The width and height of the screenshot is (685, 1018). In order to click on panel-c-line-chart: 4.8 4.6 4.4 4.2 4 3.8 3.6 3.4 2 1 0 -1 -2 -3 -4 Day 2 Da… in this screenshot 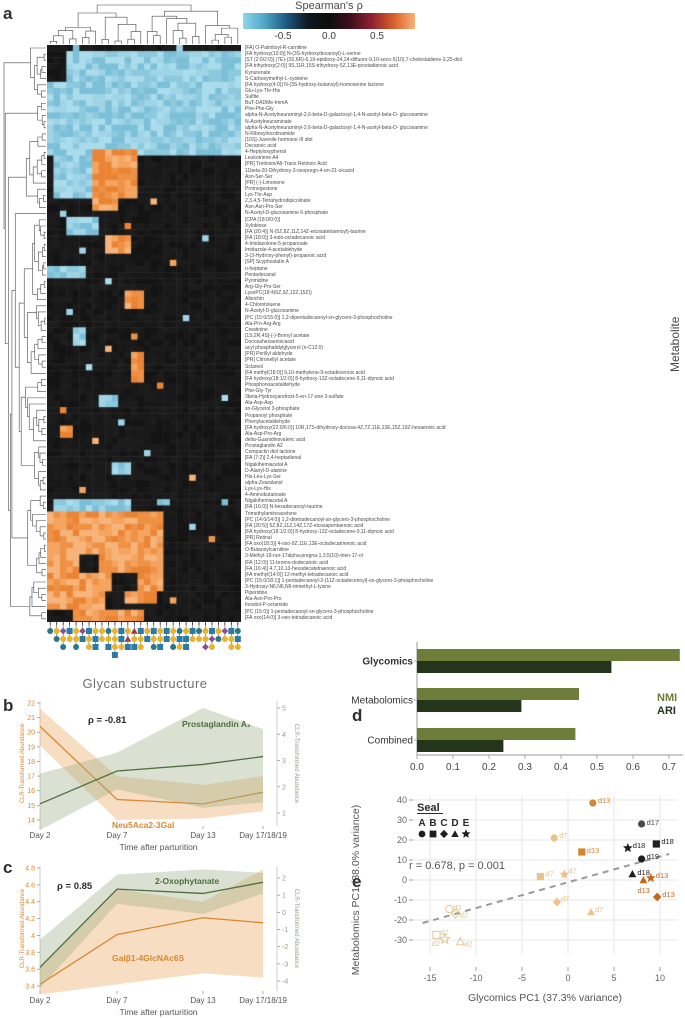, I will do `click(172, 940)`.